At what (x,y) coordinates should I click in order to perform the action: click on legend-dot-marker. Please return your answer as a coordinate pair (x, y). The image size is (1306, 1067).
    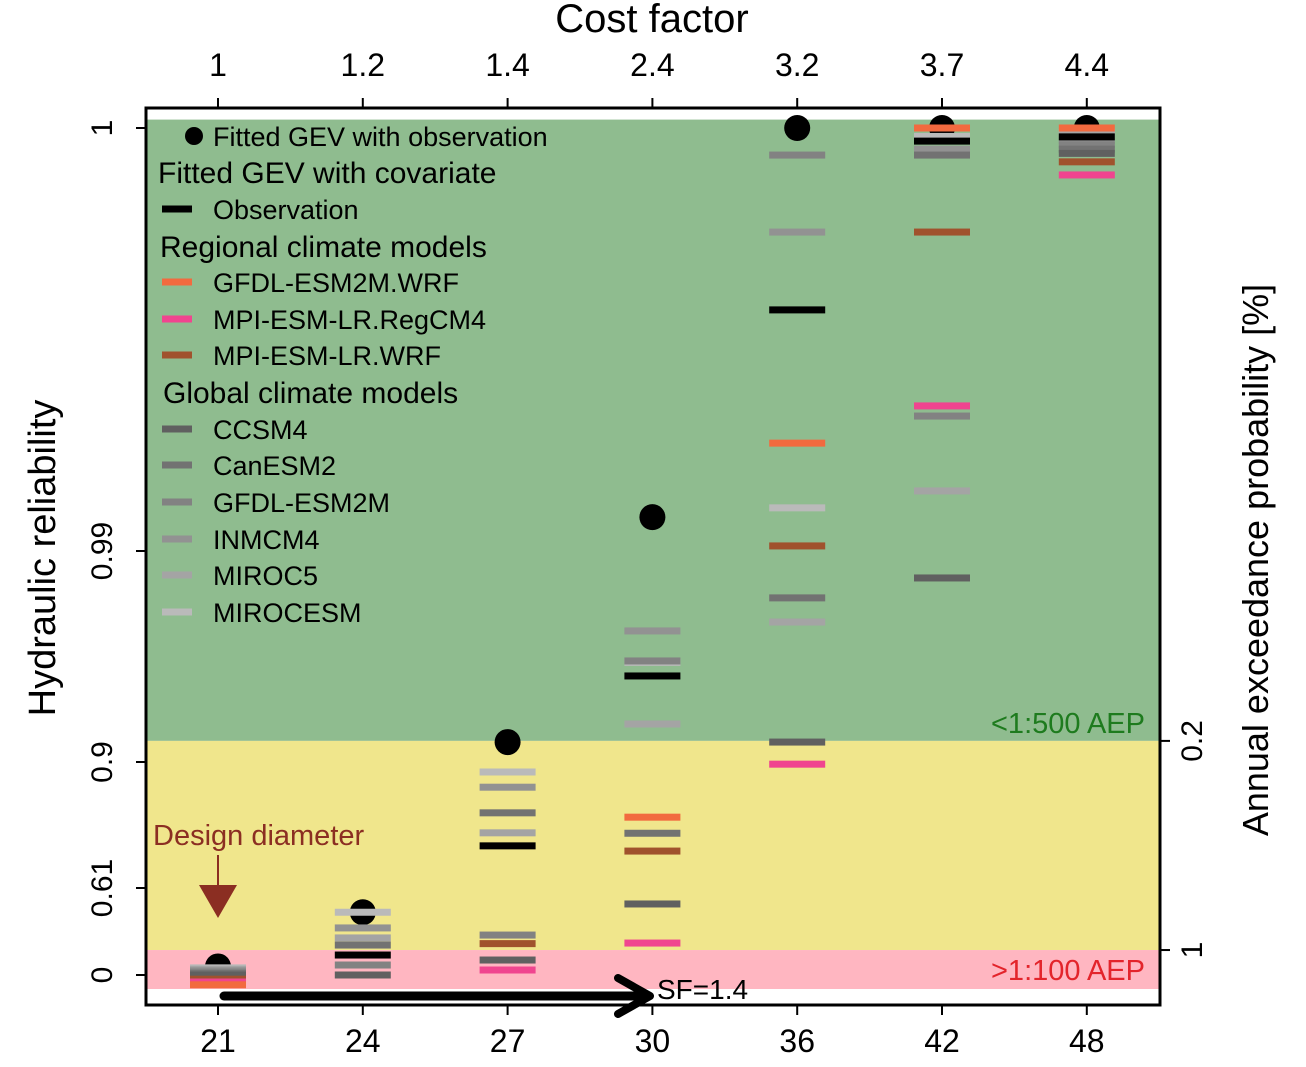
    Looking at the image, I should click on (194, 136).